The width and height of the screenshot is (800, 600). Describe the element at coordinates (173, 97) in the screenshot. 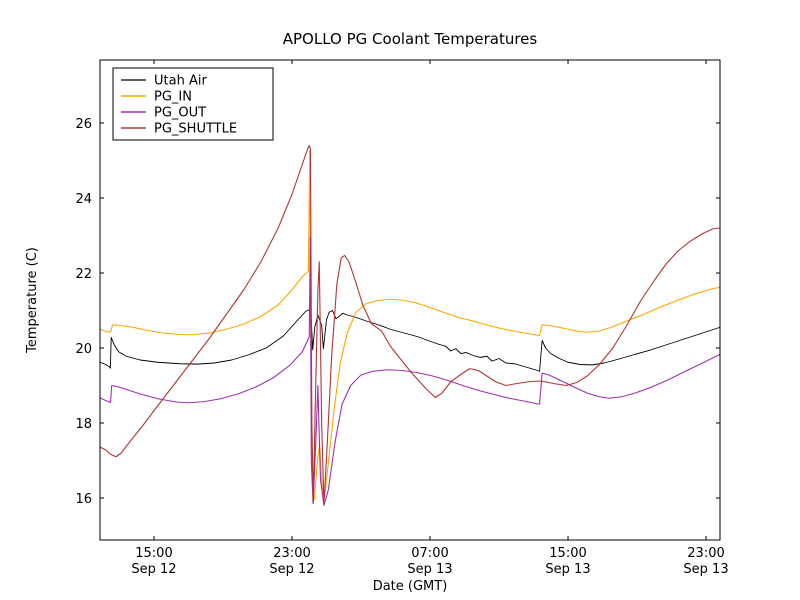

I see `legend-label-pg-in: PG_IN` at that location.